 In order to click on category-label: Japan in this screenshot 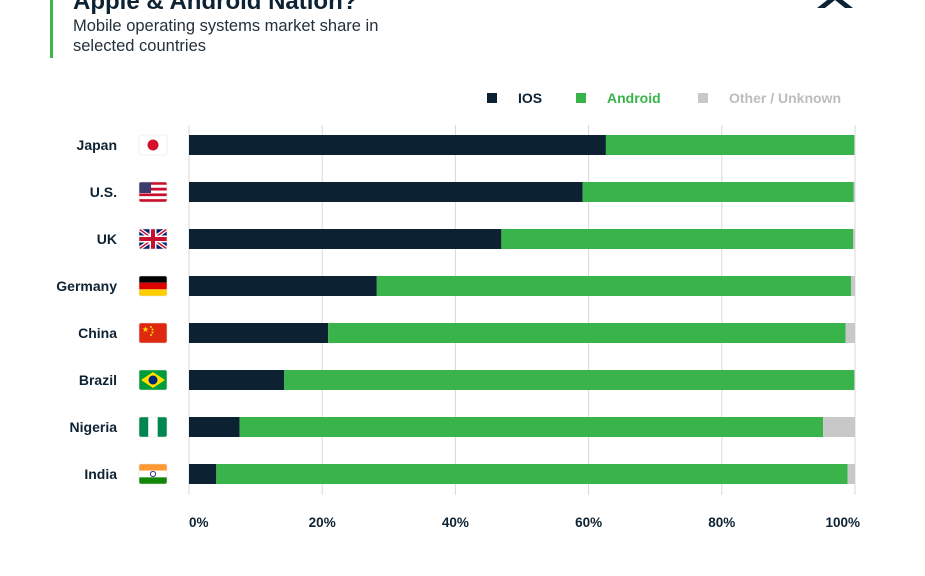, I will do `click(97, 145)`.